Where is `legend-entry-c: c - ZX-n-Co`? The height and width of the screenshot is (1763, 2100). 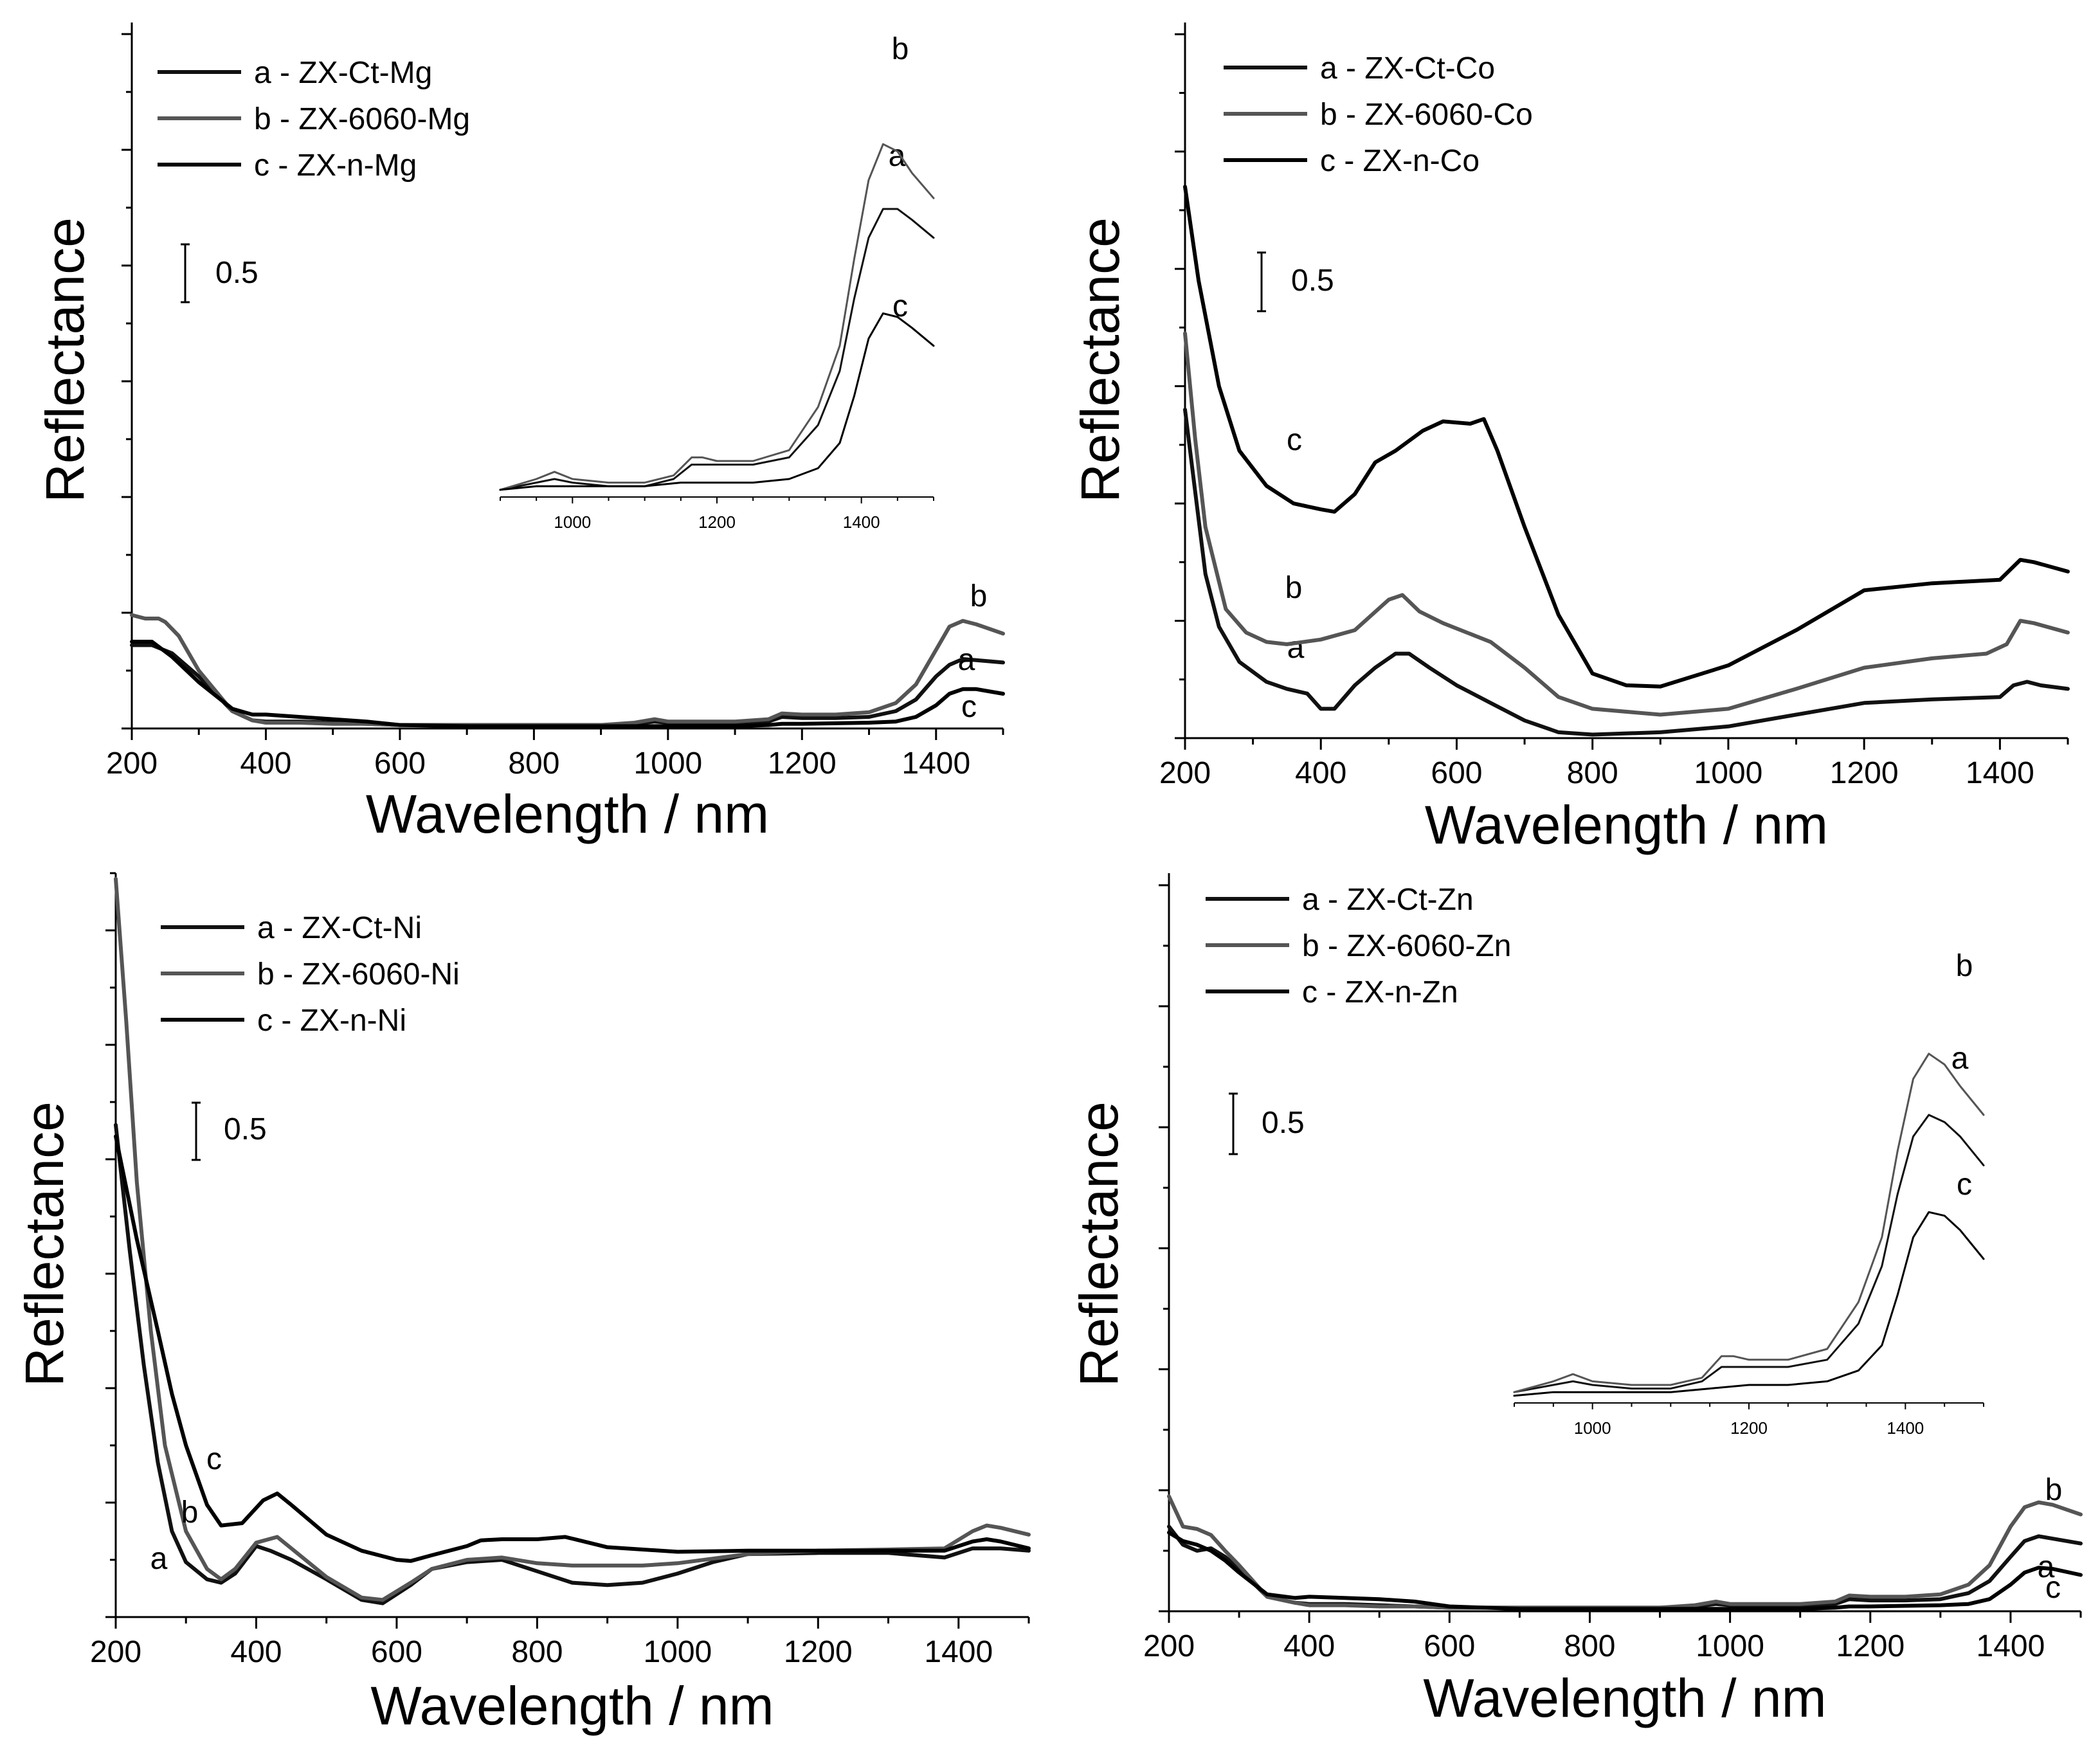 legend-entry-c: c - ZX-n-Co is located at coordinates (1400, 161).